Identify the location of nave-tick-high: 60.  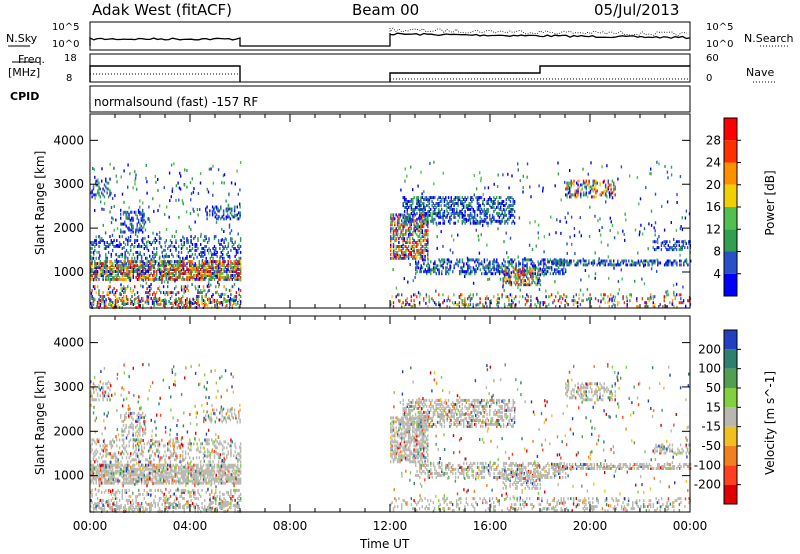
(712, 58).